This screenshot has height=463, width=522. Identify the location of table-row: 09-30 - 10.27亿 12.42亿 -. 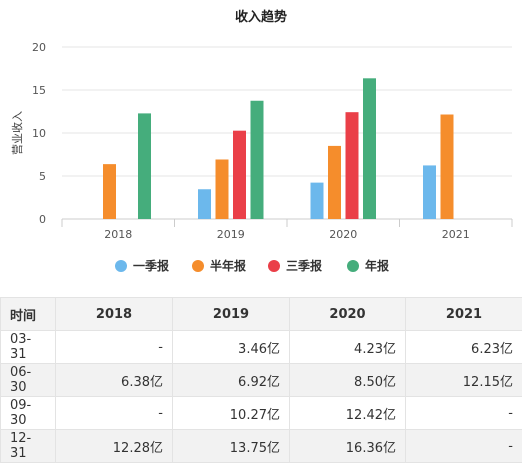
(261, 413).